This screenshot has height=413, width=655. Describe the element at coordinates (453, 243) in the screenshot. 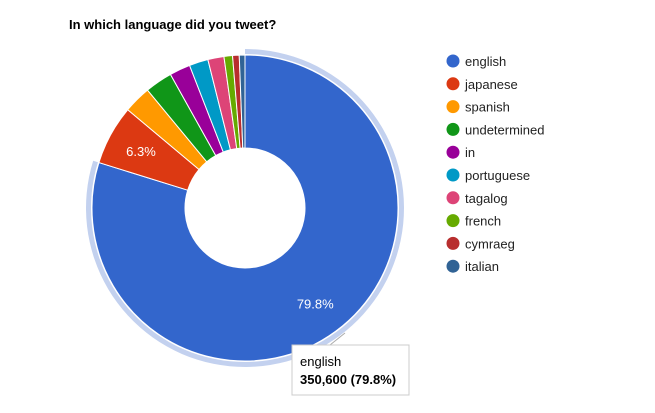

I see `legend-swatch-cymraeg` at that location.